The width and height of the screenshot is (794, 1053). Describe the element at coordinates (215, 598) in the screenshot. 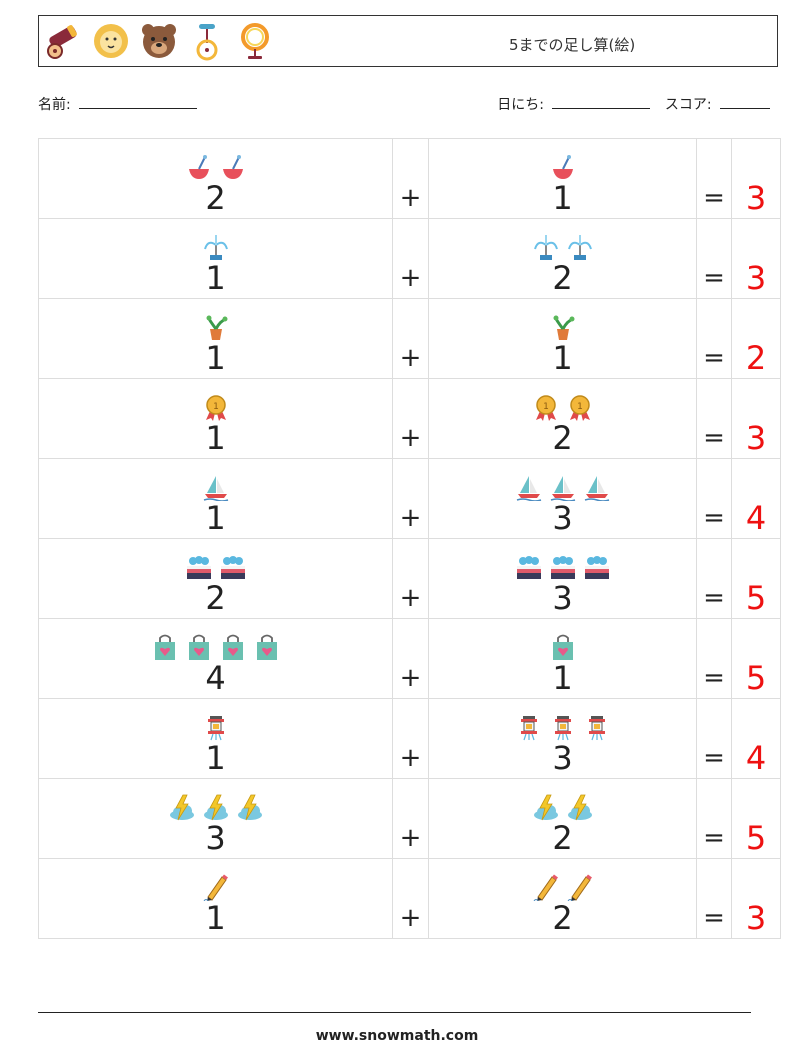

I see `left-number: 2` at that location.